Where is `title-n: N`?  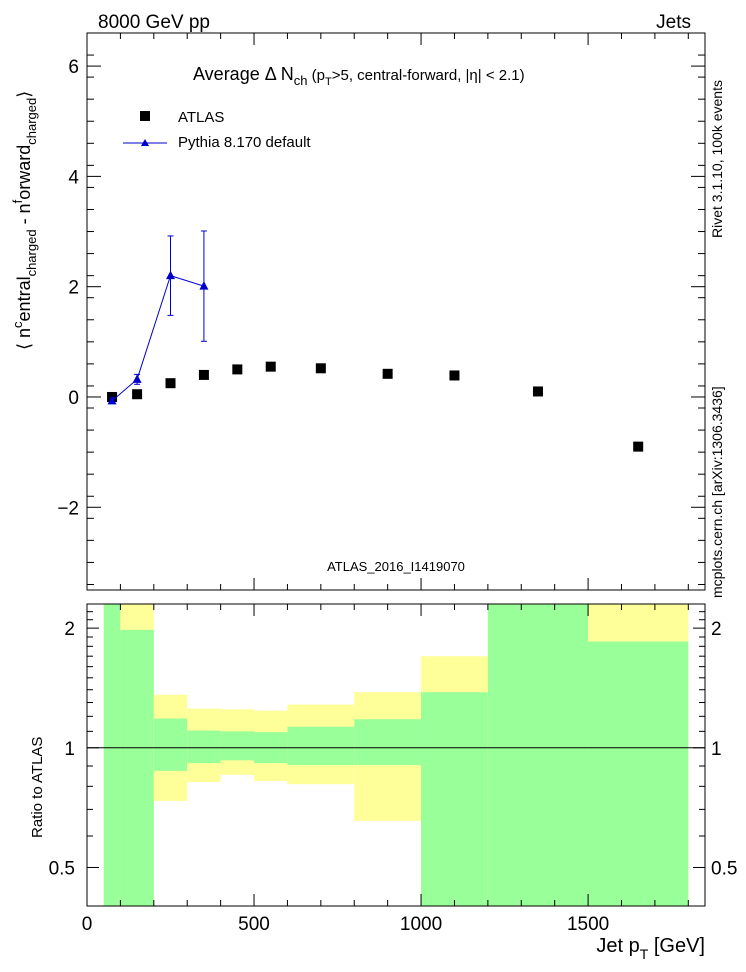
title-n: N is located at coordinates (285, 74).